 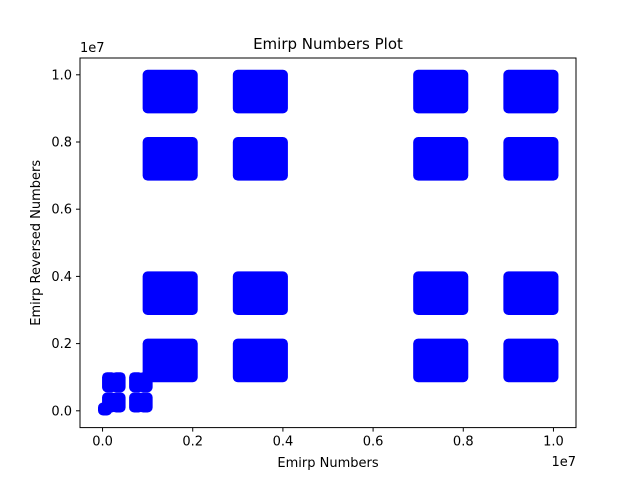 What do you see at coordinates (61, 75) in the screenshot?
I see `y-tick-label: 1.0` at bounding box center [61, 75].